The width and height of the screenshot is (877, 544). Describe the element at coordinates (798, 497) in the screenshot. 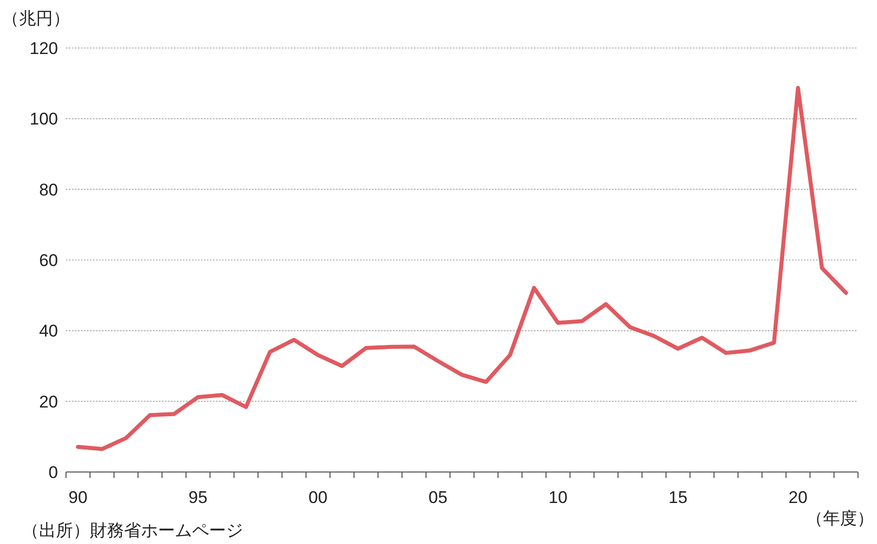

I see `x-tick-label: 20` at that location.